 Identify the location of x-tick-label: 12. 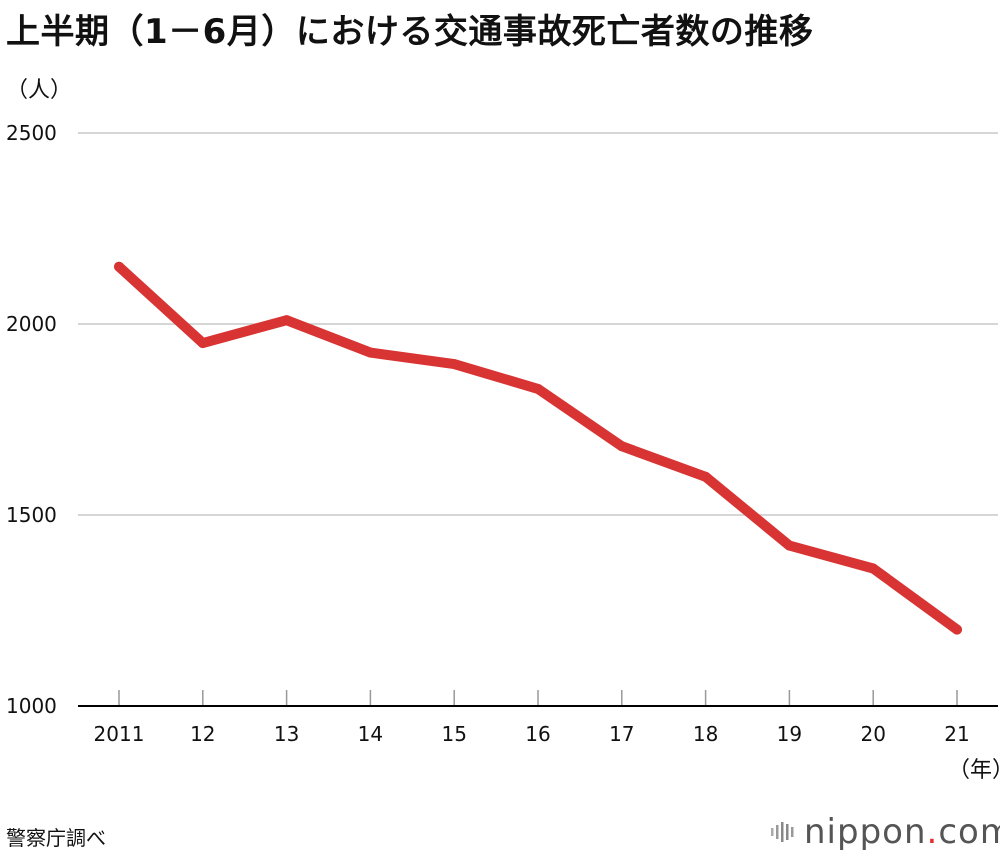
(202, 734).